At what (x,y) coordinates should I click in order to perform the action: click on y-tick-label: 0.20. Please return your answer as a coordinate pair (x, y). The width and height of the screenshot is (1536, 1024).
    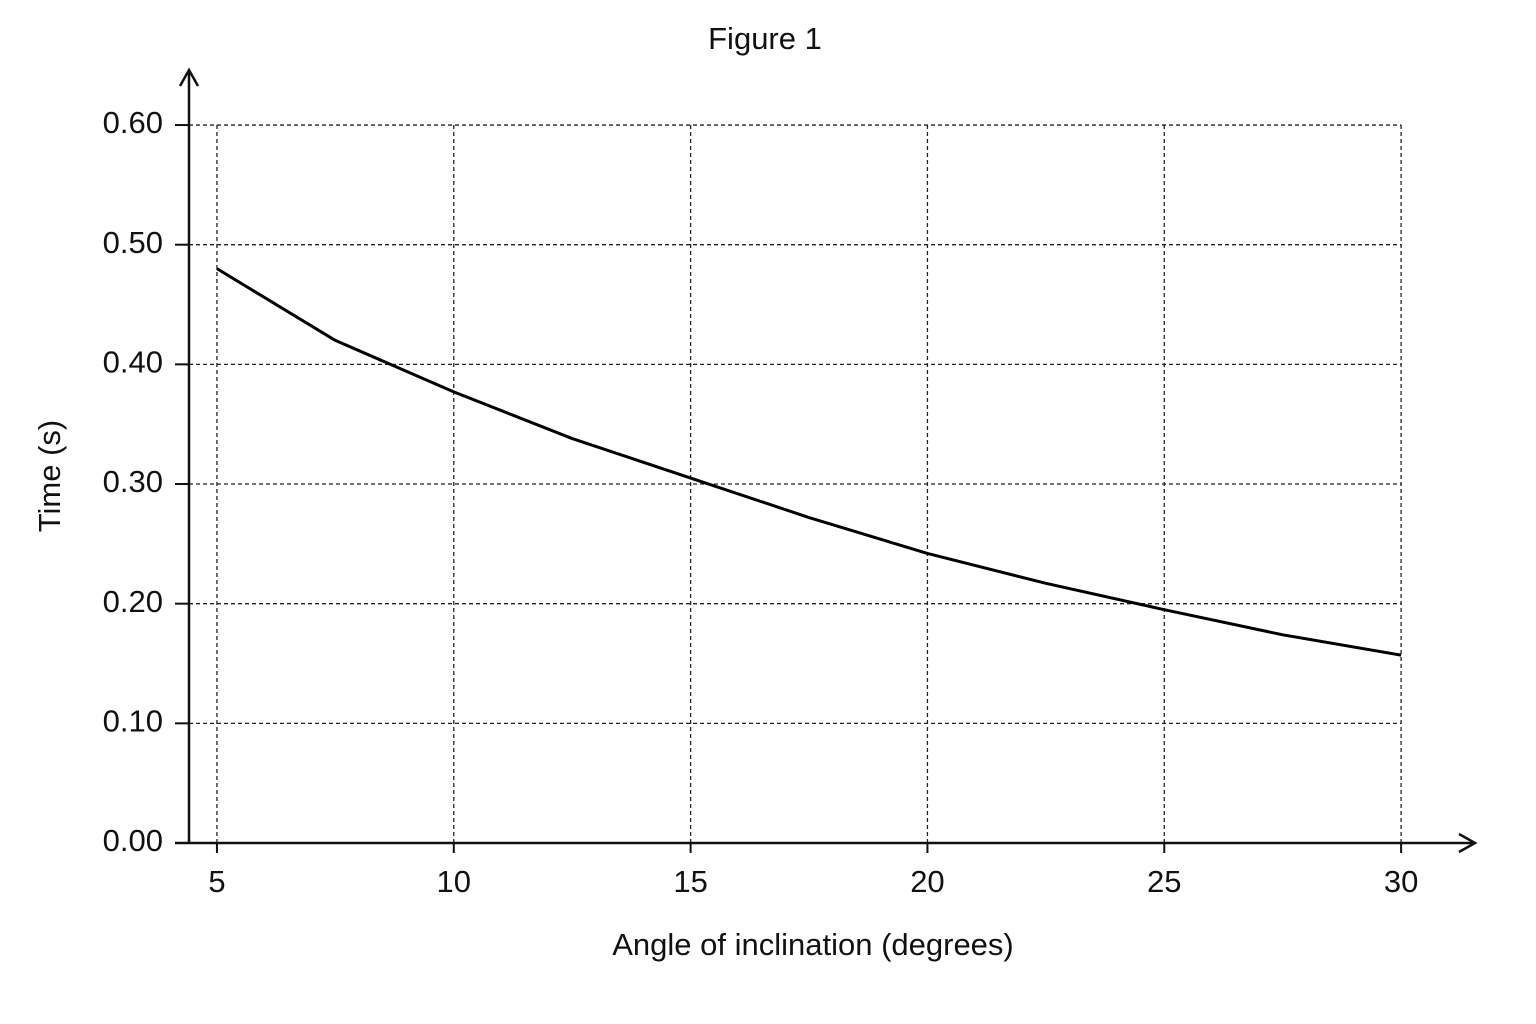
    Looking at the image, I should click on (133, 601).